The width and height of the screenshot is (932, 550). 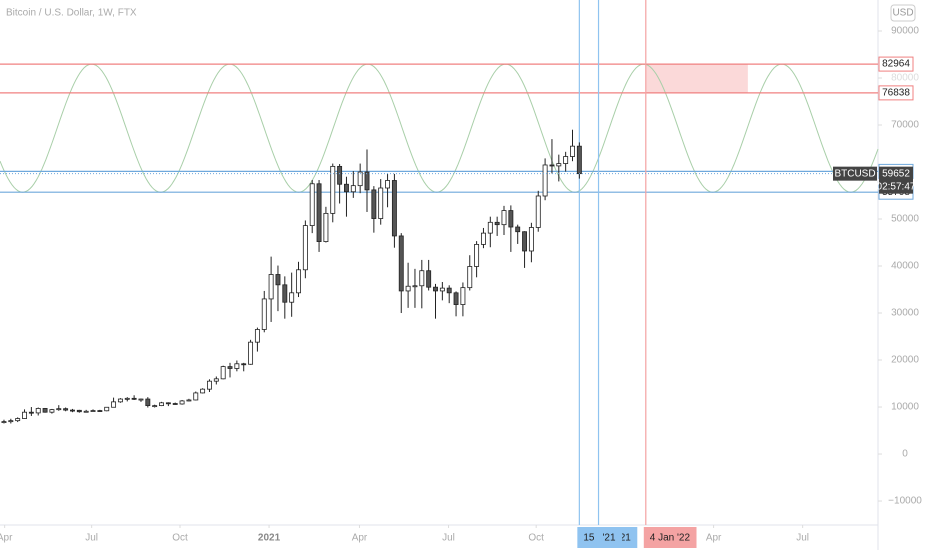 What do you see at coordinates (896, 186) in the screenshot?
I see `countdown: 02:57:47` at bounding box center [896, 186].